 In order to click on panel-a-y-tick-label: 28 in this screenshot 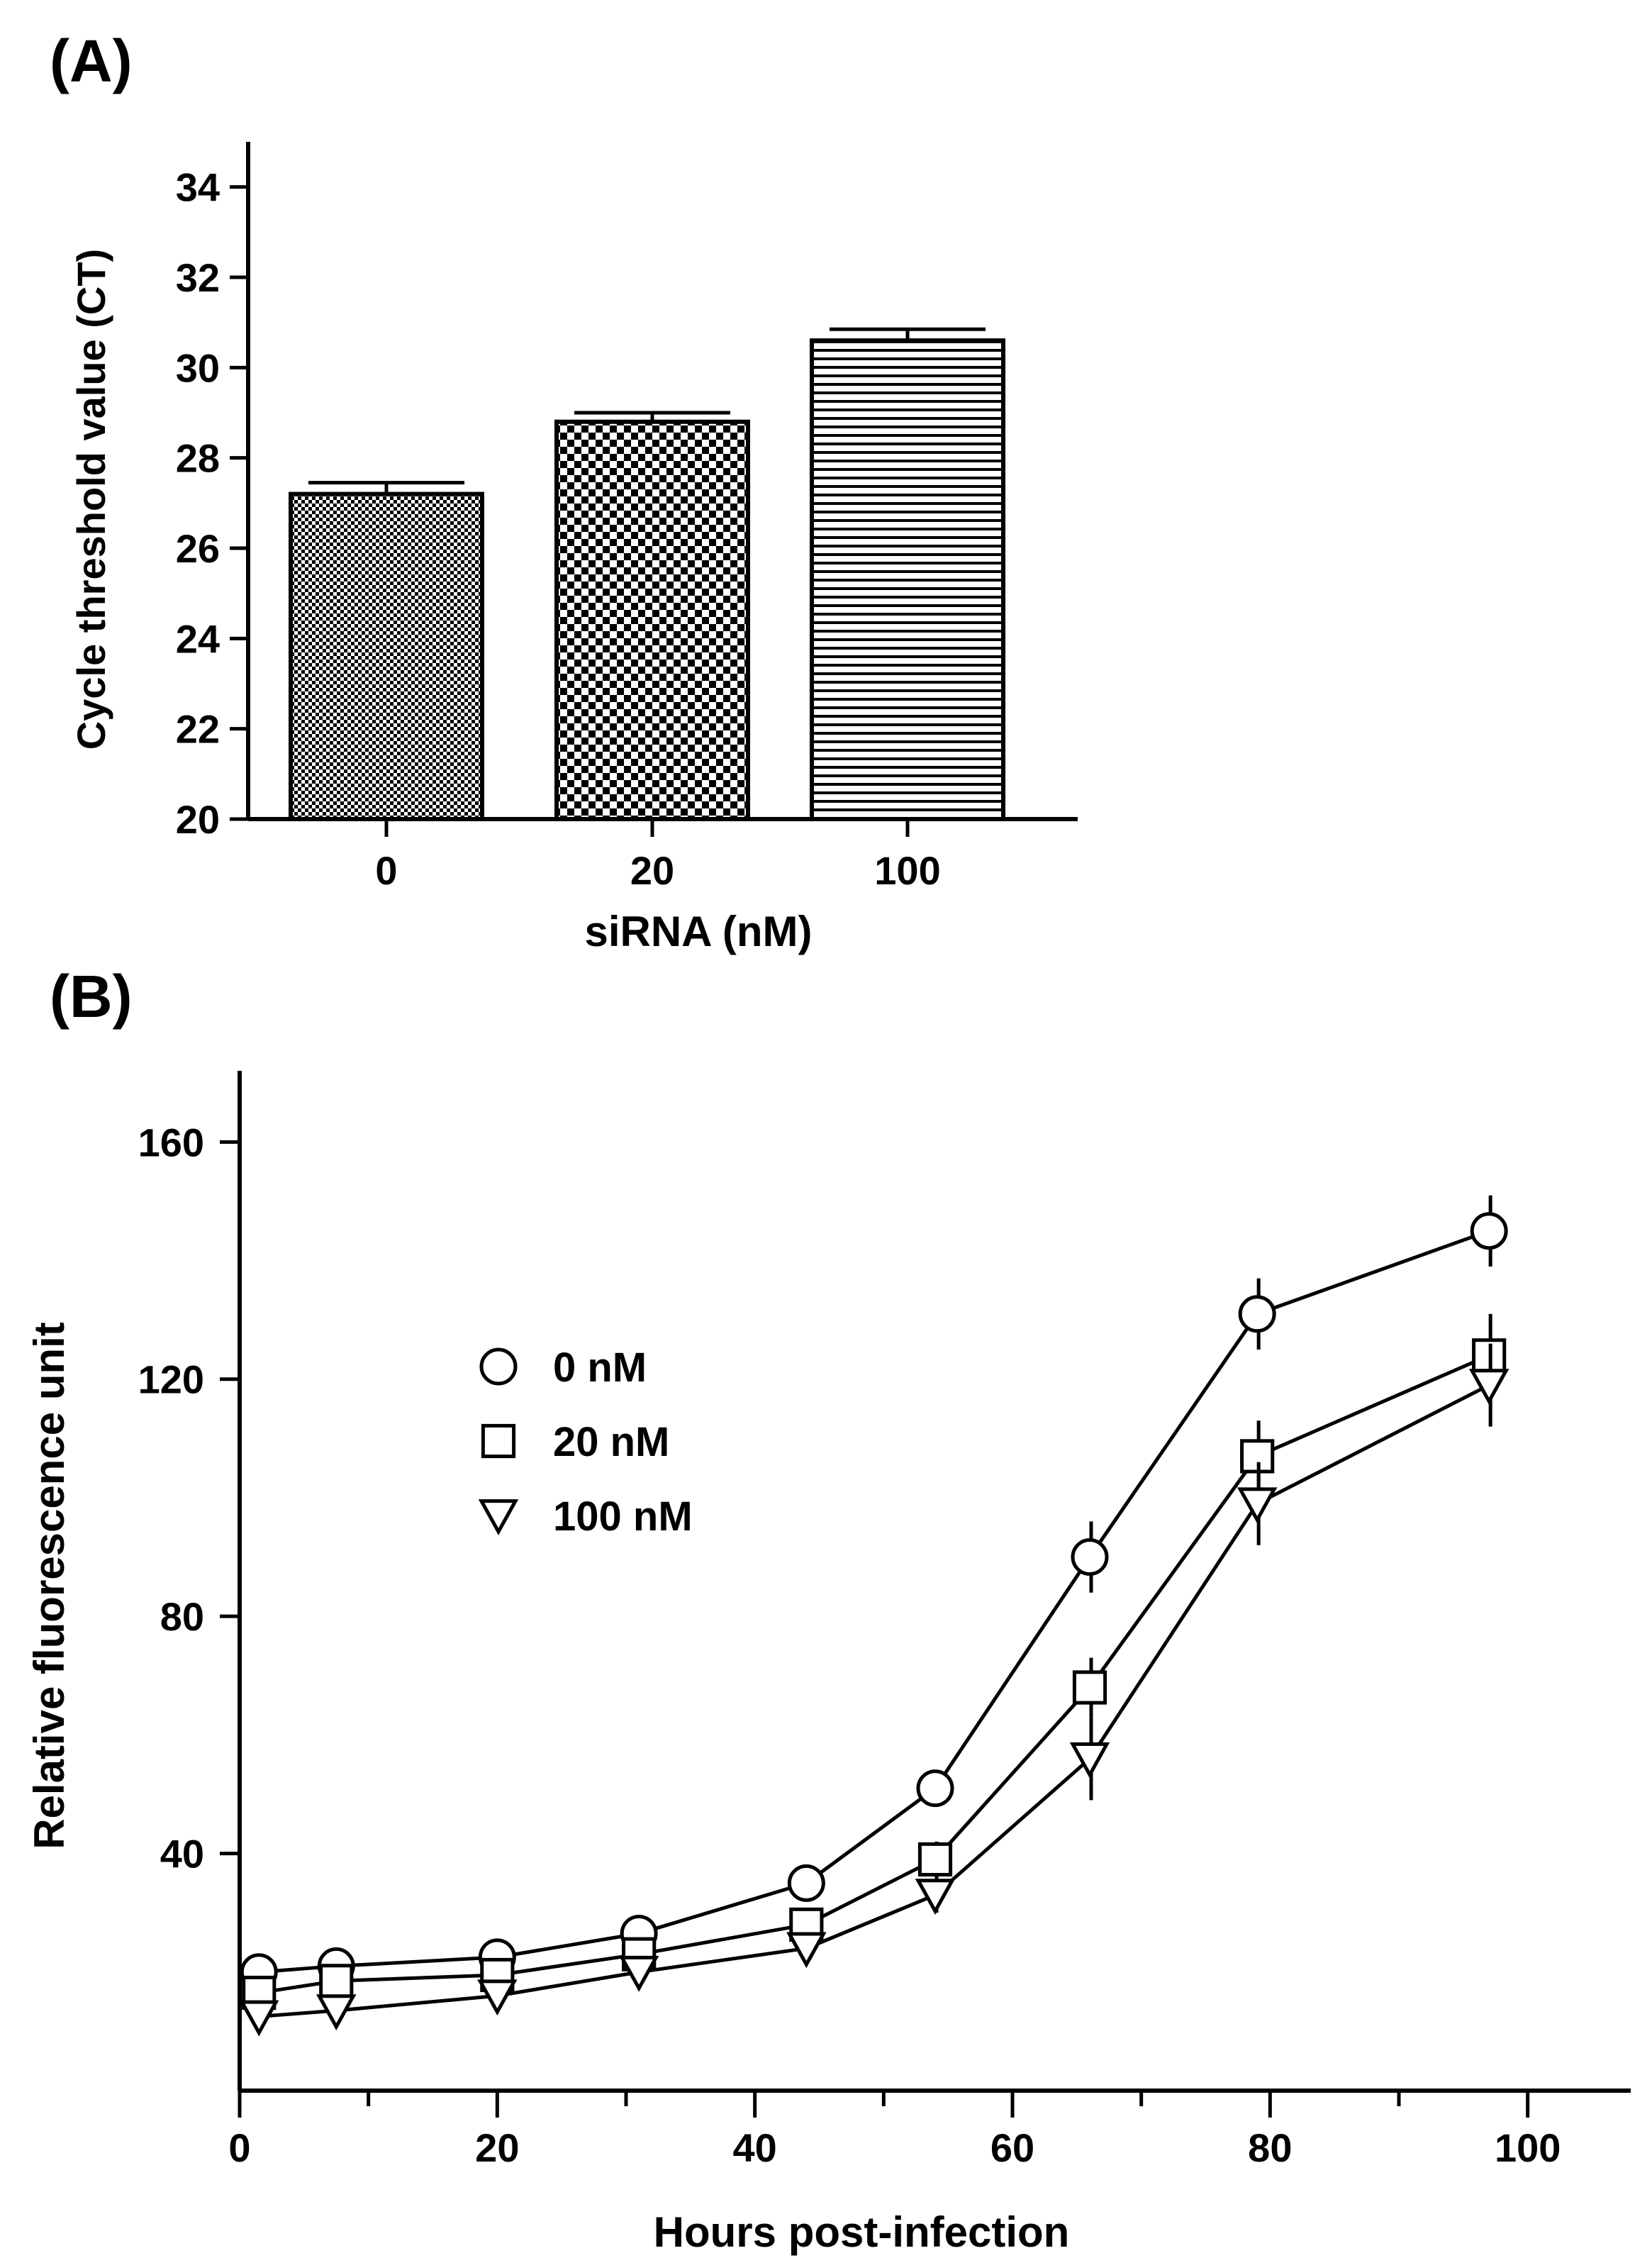, I will do `click(198, 458)`.